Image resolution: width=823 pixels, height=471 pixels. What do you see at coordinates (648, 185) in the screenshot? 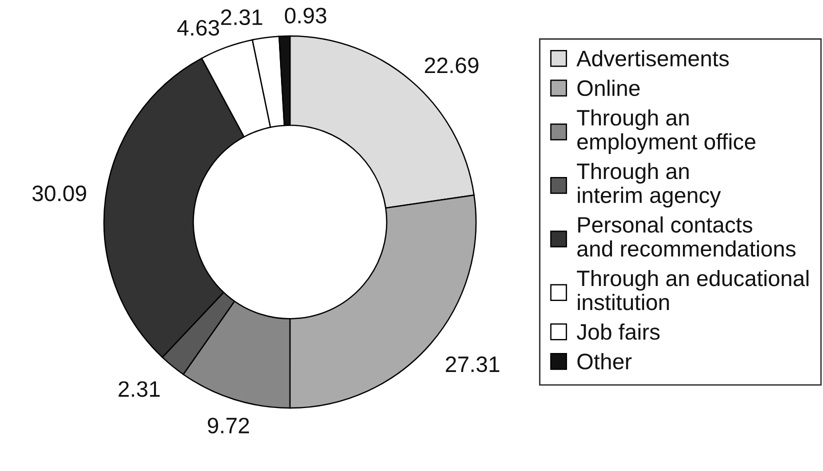
I see `legend-label: Through an interim agency` at bounding box center [648, 185].